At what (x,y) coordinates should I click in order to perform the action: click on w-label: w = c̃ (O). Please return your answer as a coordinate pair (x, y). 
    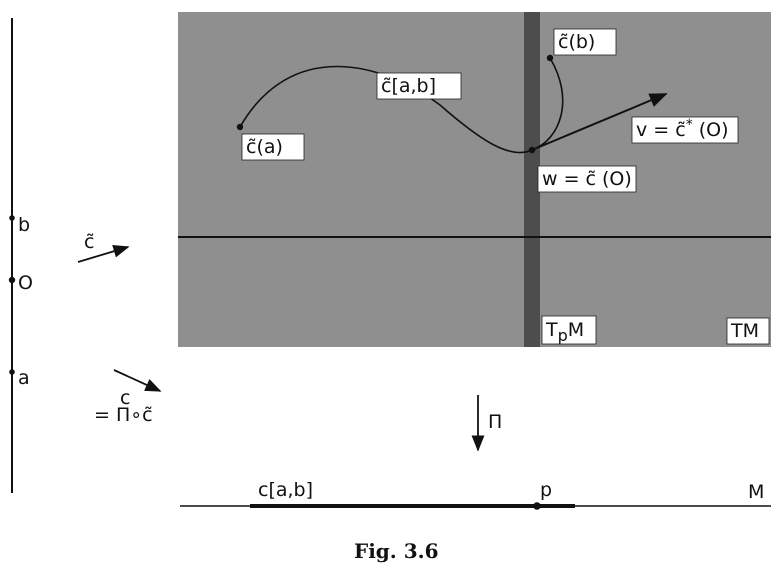
    Looking at the image, I should click on (587, 179).